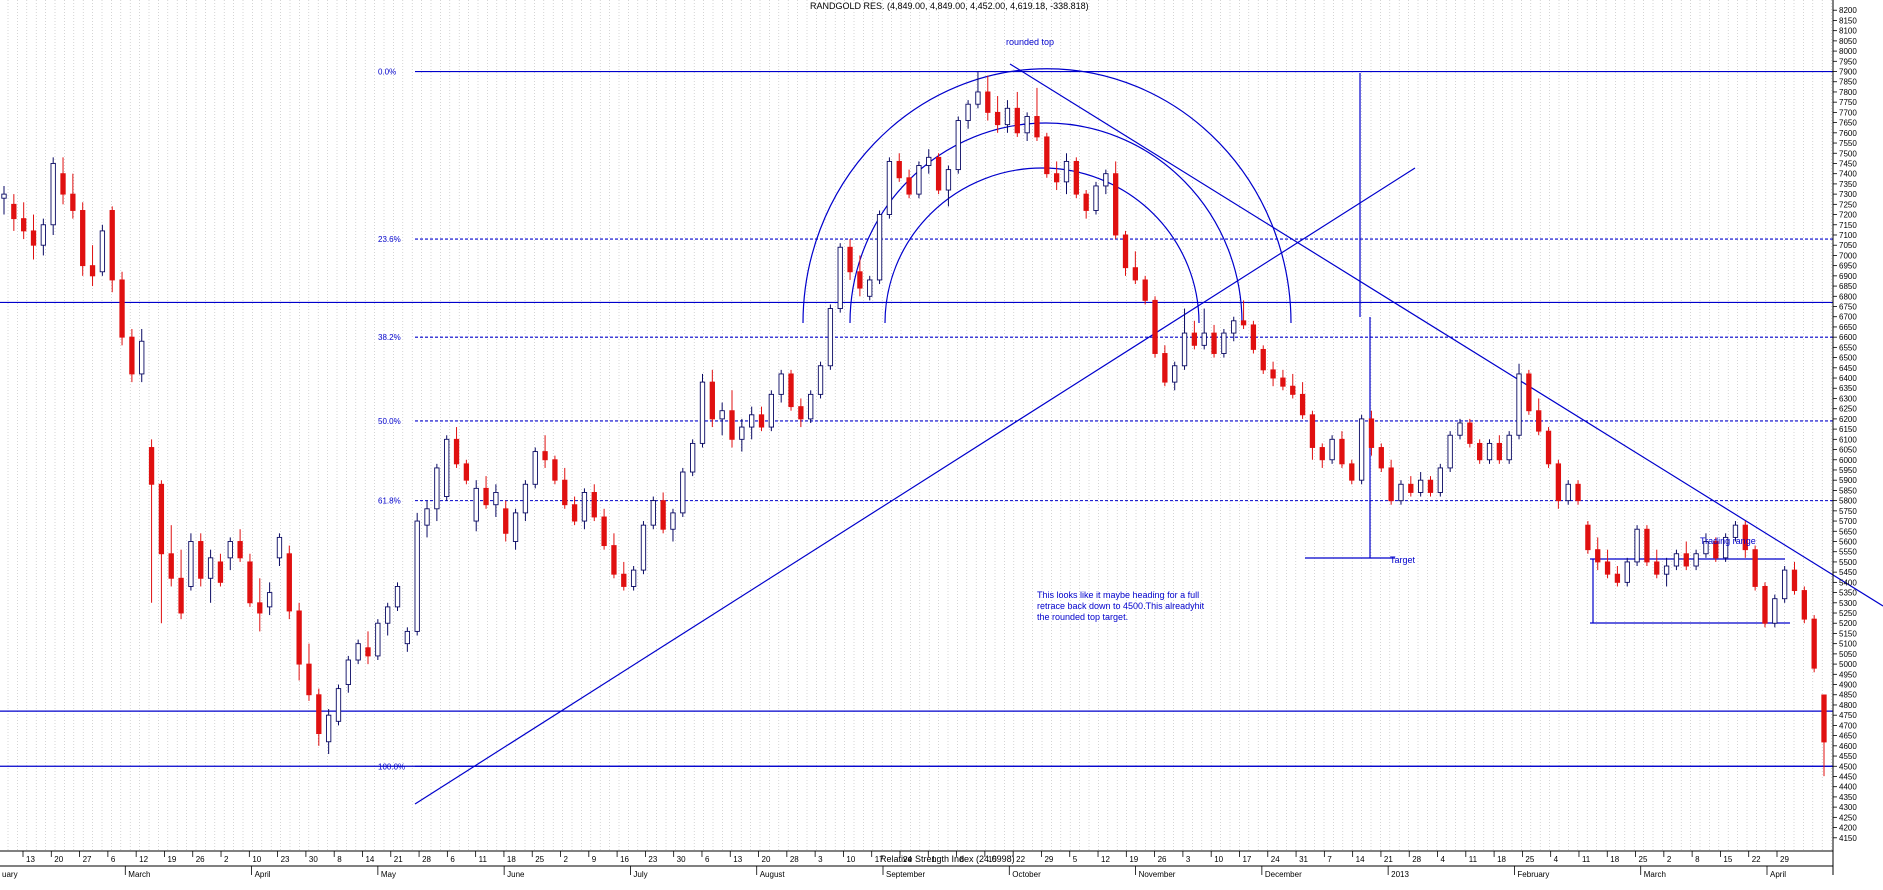 Image resolution: width=1883 pixels, height=890 pixels. I want to click on x-tick-label: 28, so click(426, 859).